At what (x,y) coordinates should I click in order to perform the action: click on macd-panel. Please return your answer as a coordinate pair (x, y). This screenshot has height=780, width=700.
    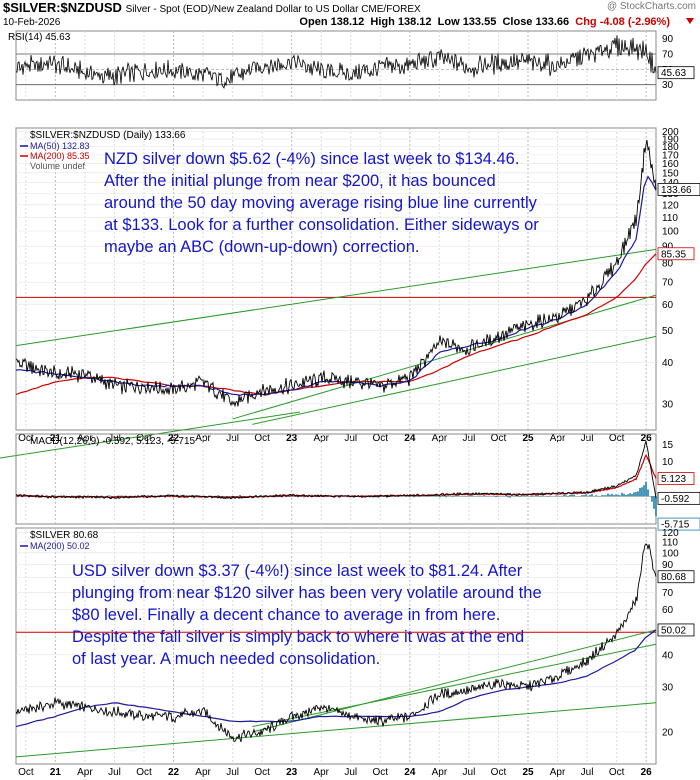
    Looking at the image, I should click on (336, 479).